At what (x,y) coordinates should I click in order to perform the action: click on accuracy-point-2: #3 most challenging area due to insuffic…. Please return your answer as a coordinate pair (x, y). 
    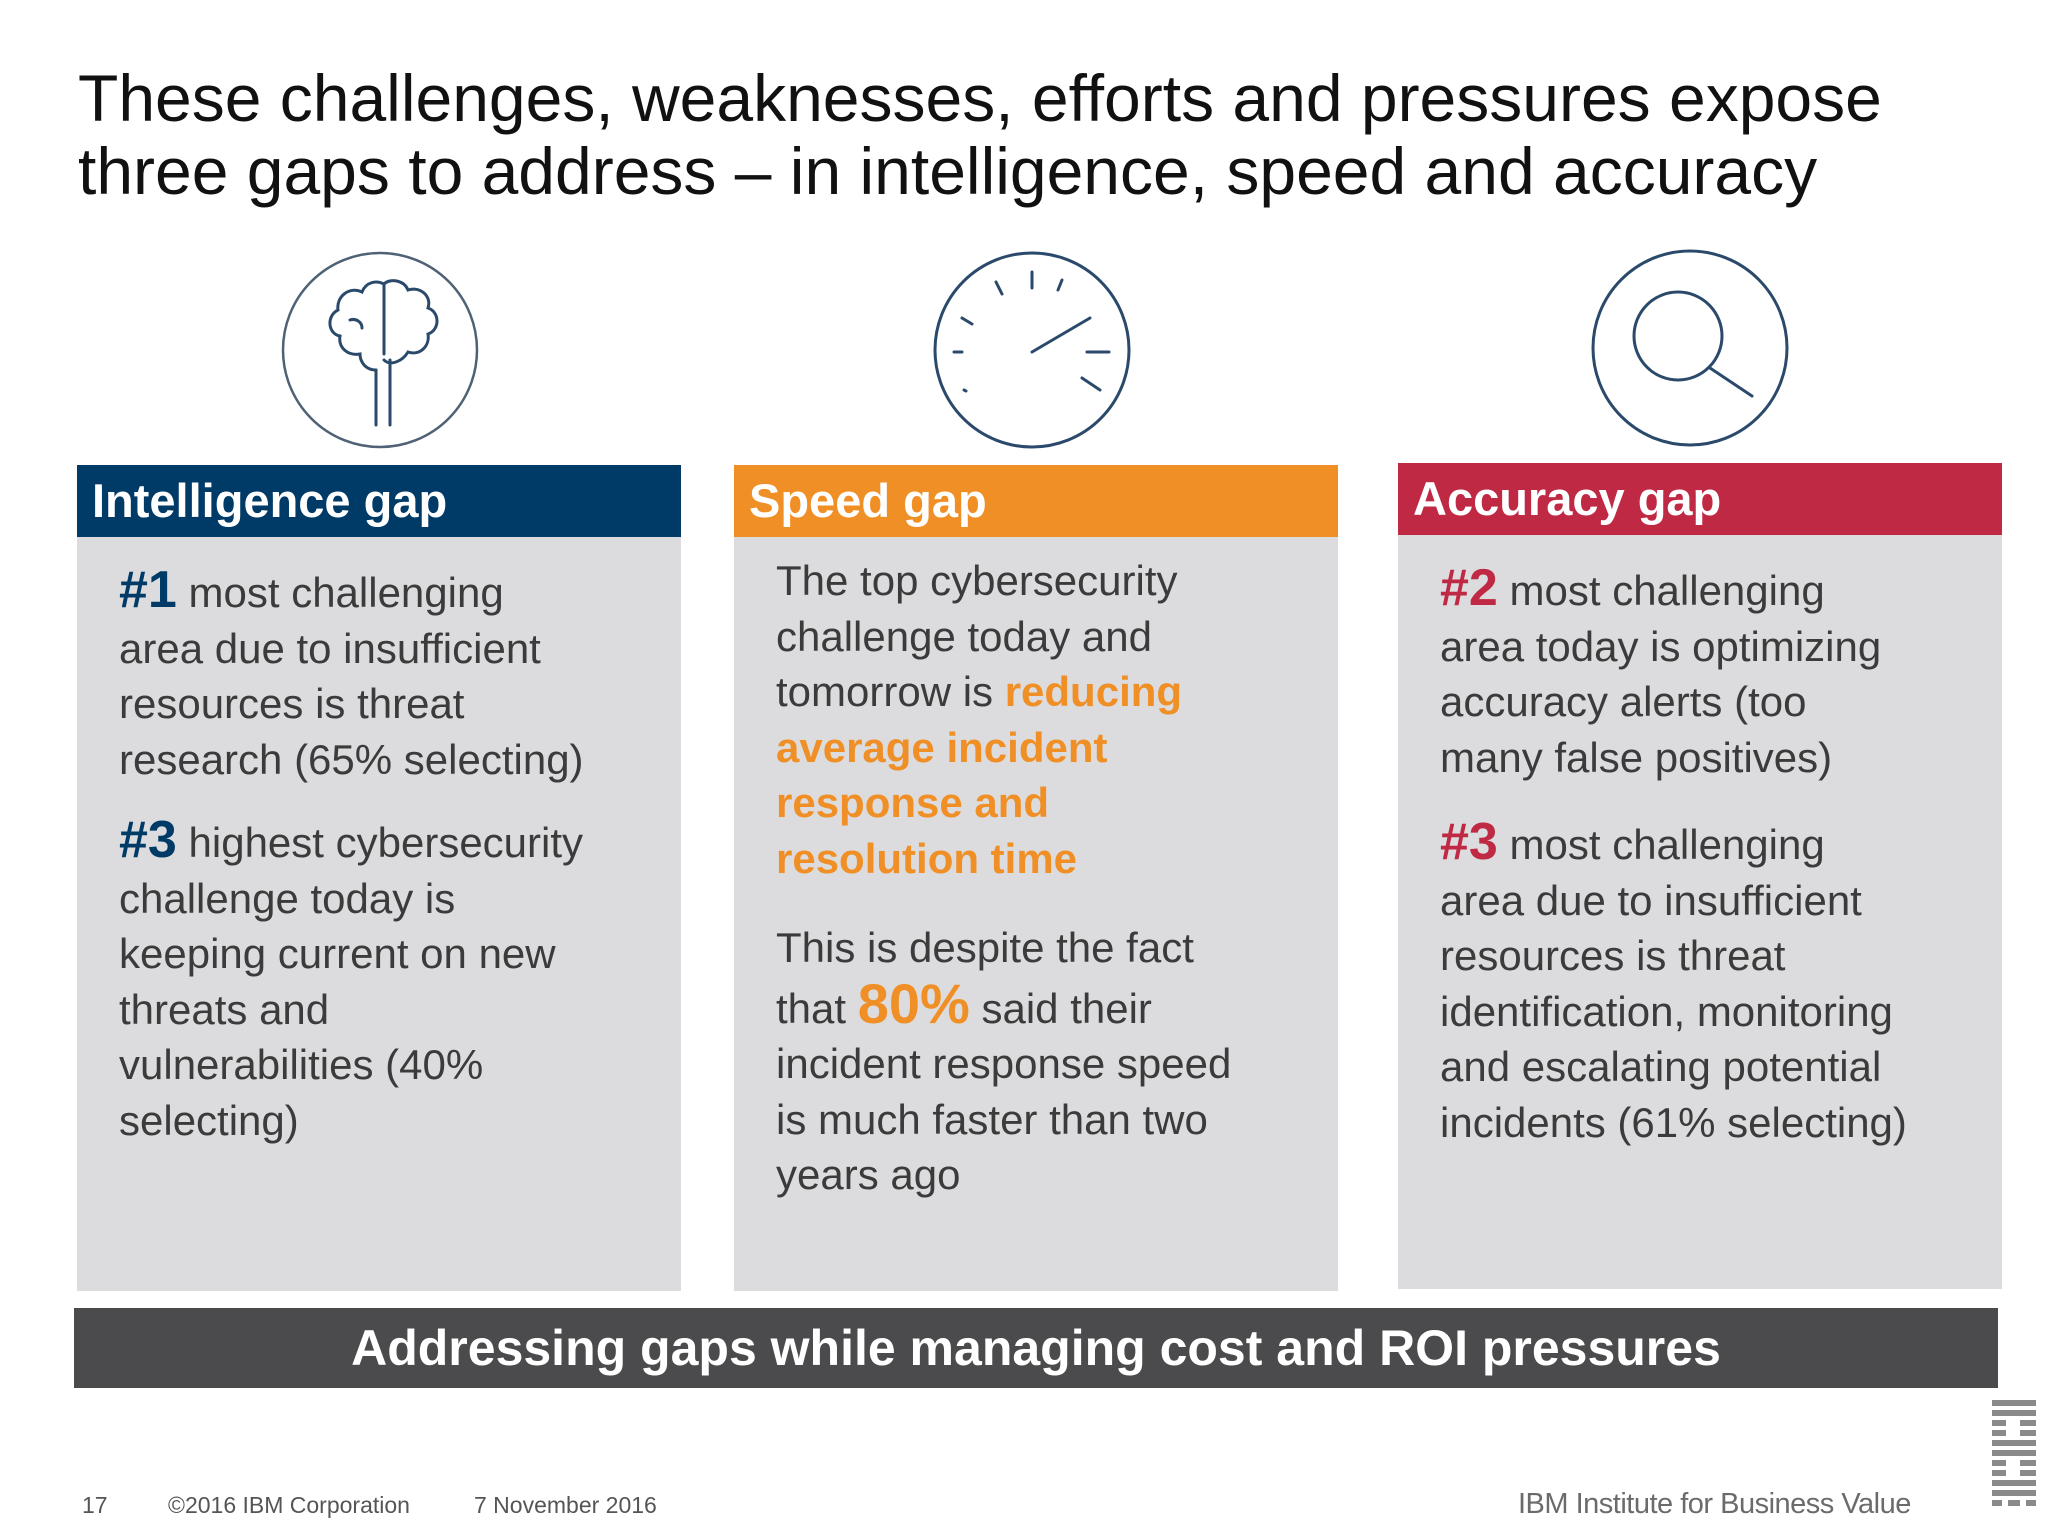
    Looking at the image, I should click on (1673, 979).